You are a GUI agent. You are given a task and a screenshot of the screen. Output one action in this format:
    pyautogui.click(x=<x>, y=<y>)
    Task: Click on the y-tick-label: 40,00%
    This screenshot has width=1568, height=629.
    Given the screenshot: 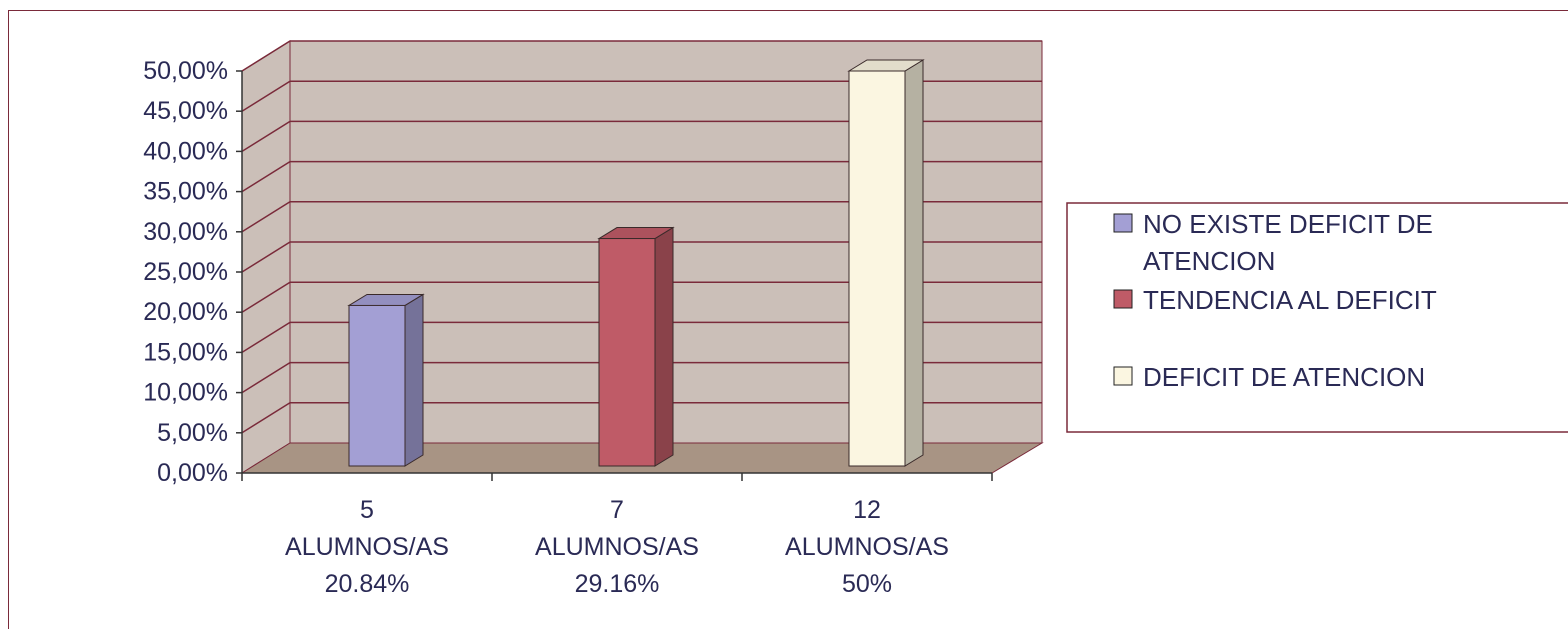 What is the action you would take?
    pyautogui.click(x=185, y=151)
    